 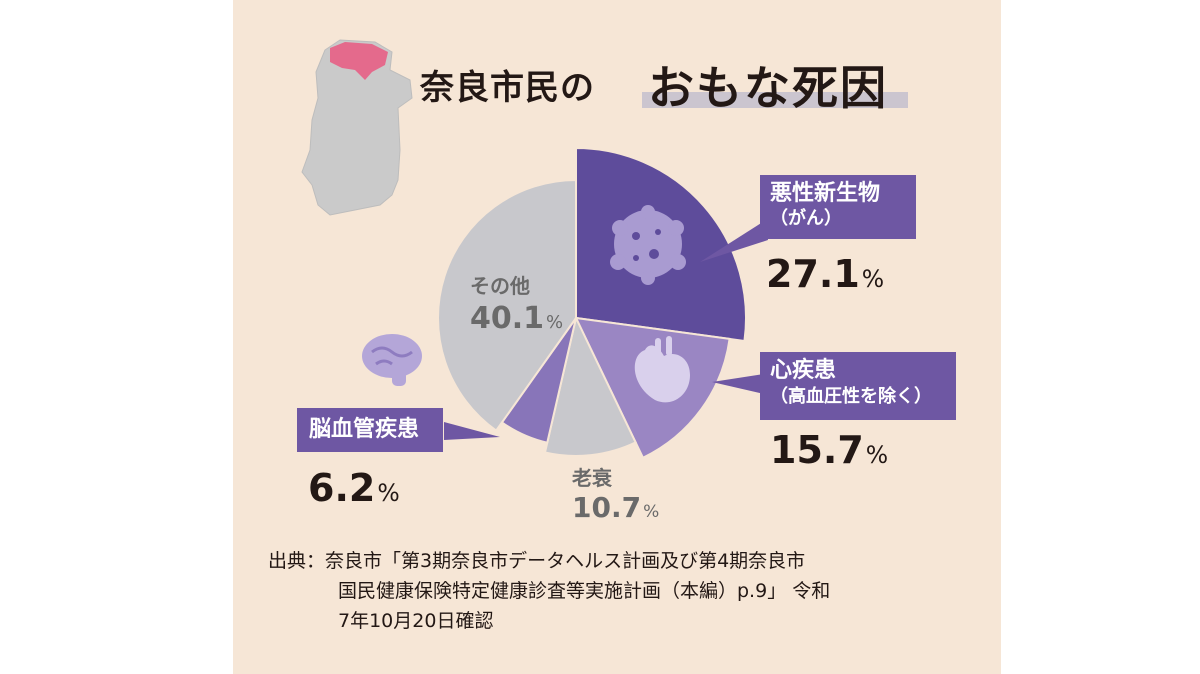 I want to click on senility-value: 10.7, so click(x=607, y=507).